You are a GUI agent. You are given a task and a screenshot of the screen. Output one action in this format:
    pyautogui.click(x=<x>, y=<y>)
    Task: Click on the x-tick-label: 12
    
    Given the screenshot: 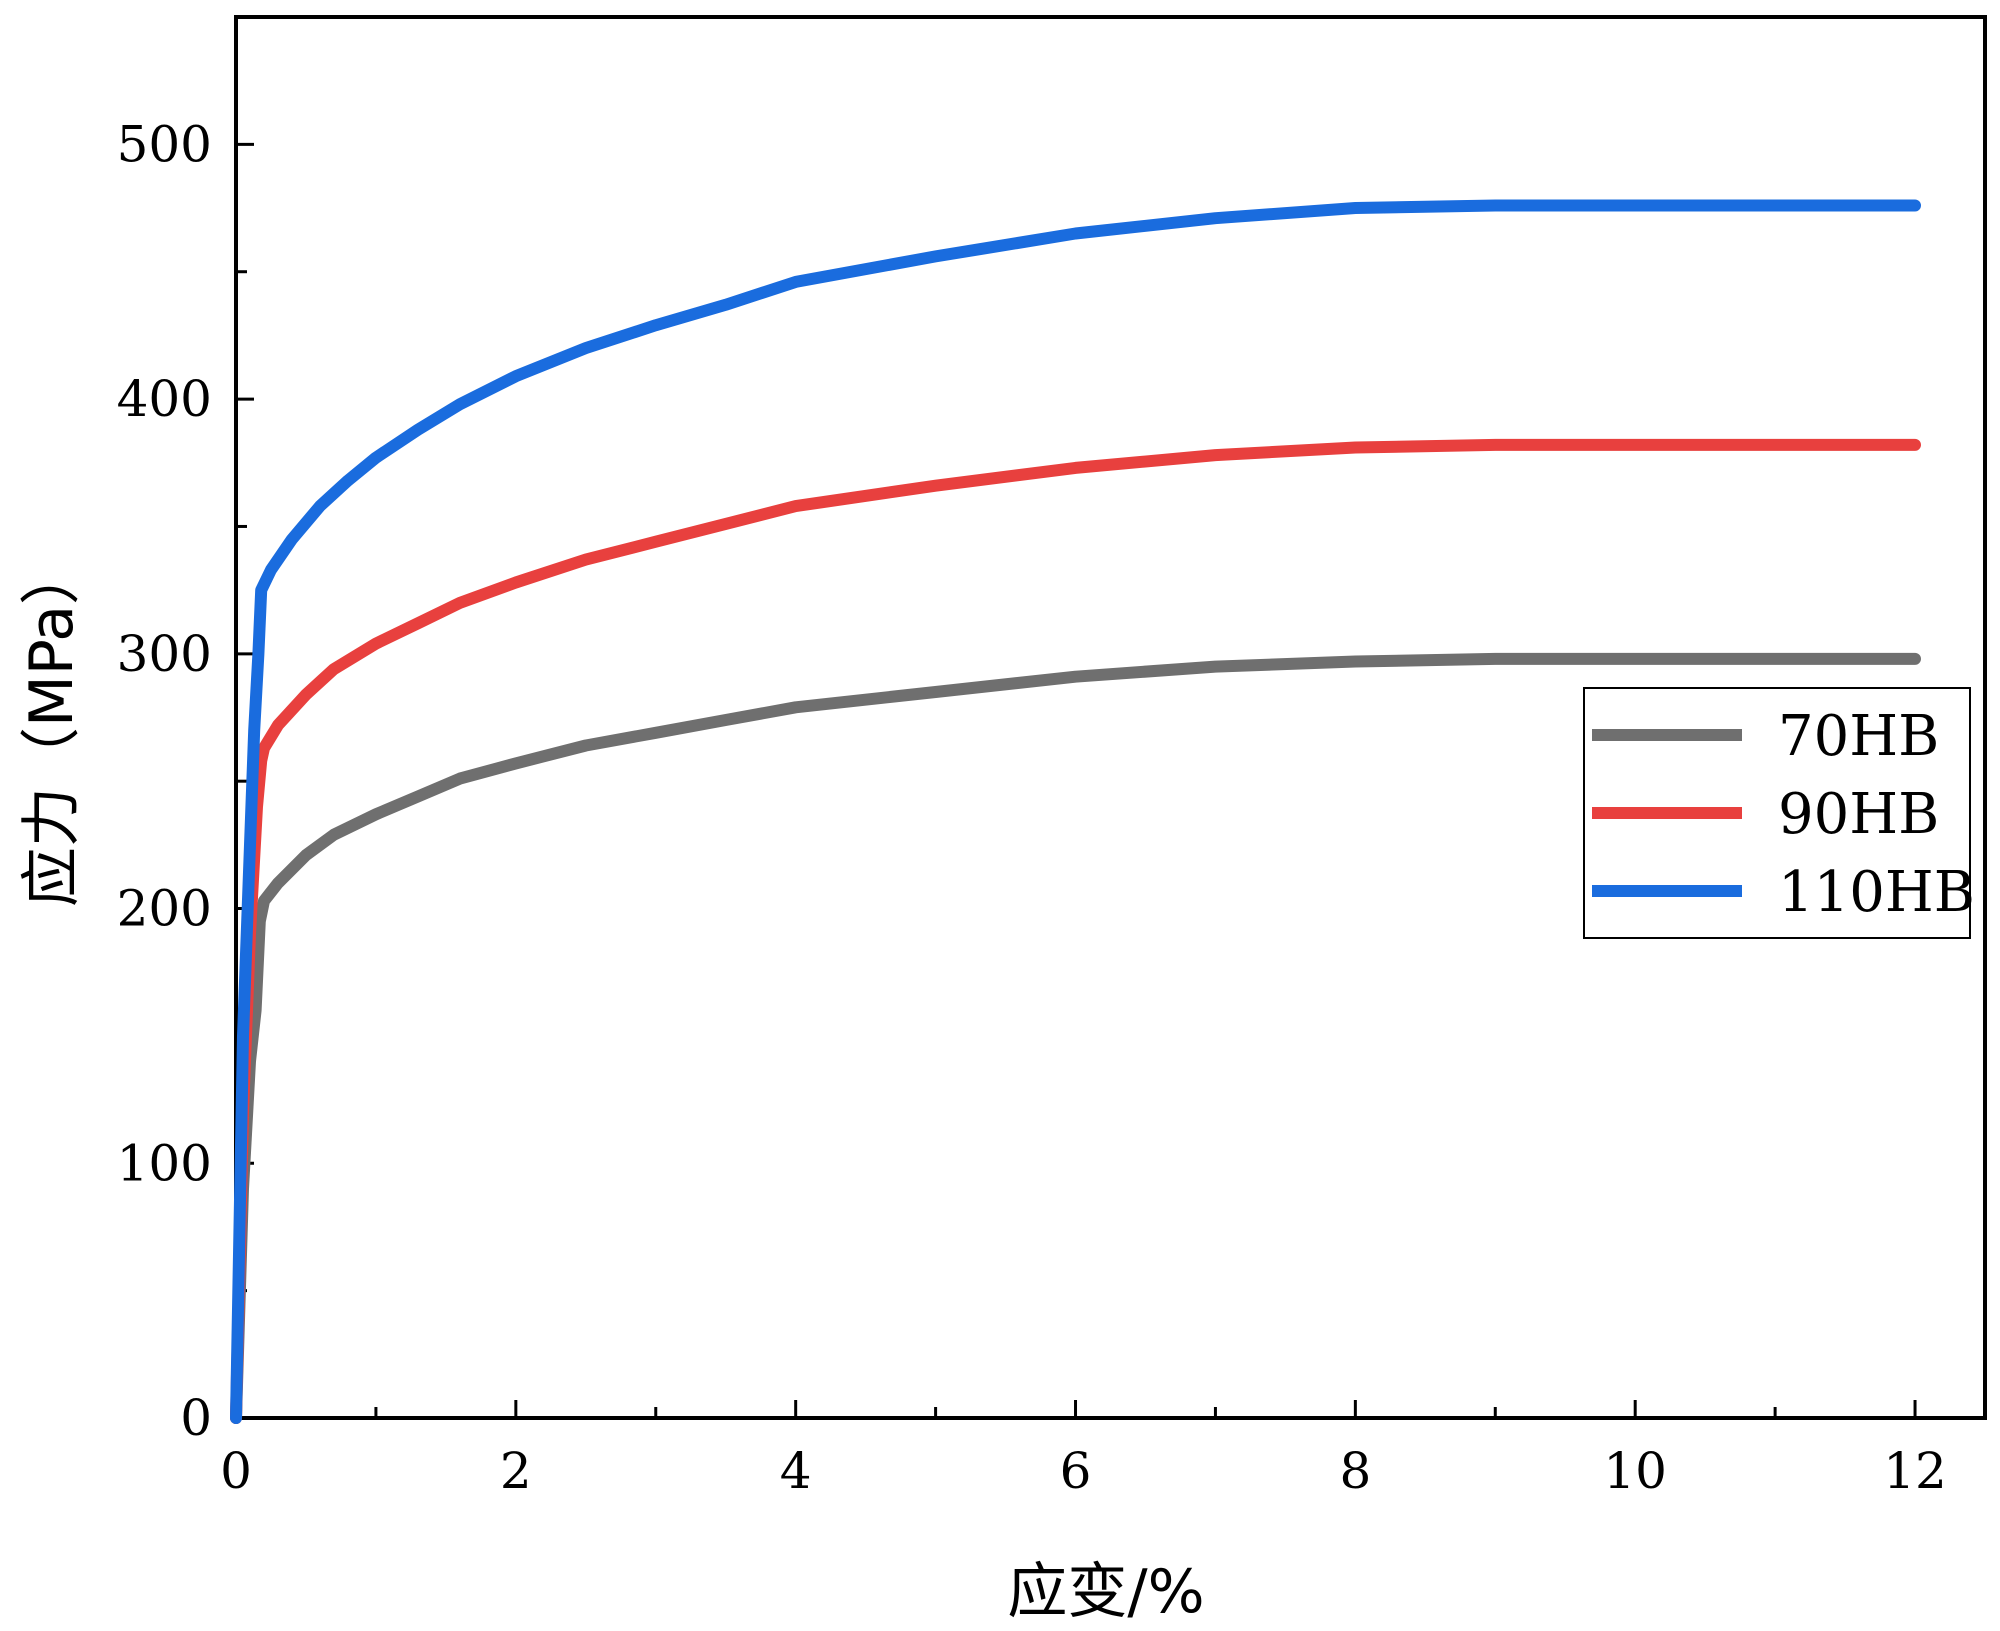 What is the action you would take?
    pyautogui.click(x=1915, y=1471)
    